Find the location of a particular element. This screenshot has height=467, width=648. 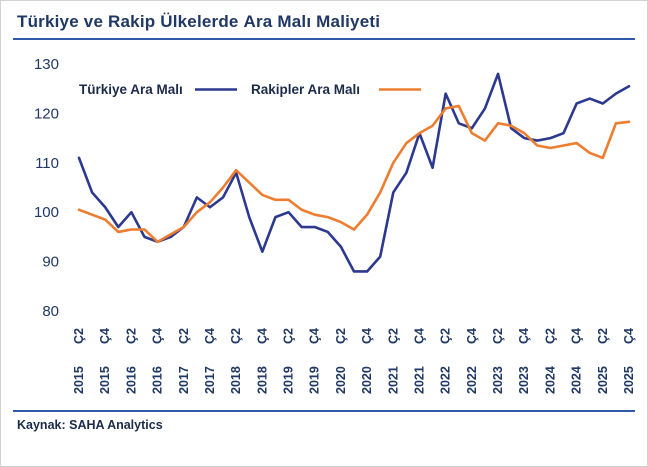

y-axis-tick: 90 is located at coordinates (50, 262).